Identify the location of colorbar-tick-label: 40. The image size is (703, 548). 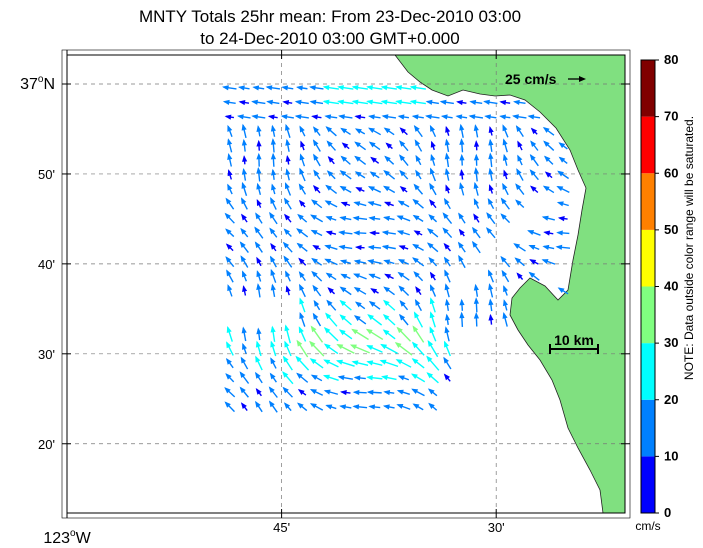
(671, 286).